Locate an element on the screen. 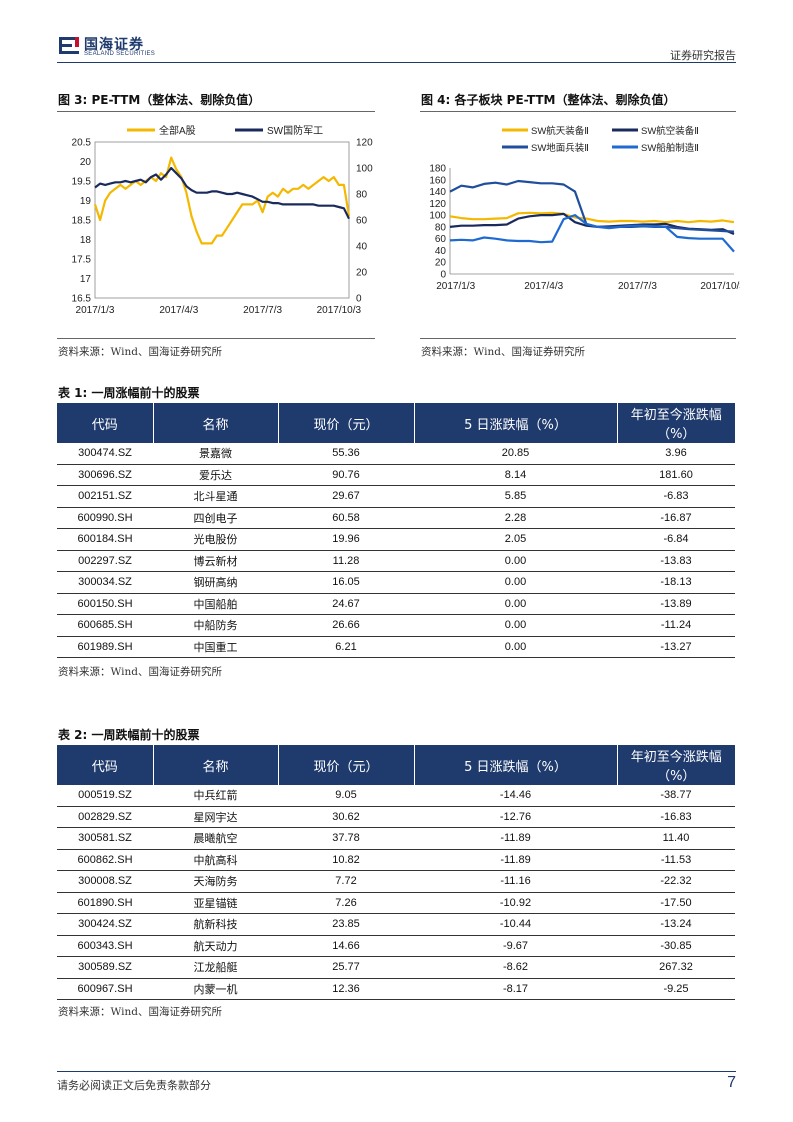 The height and width of the screenshot is (1122, 793). table2-price-cell: 7.72 is located at coordinates (346, 881).